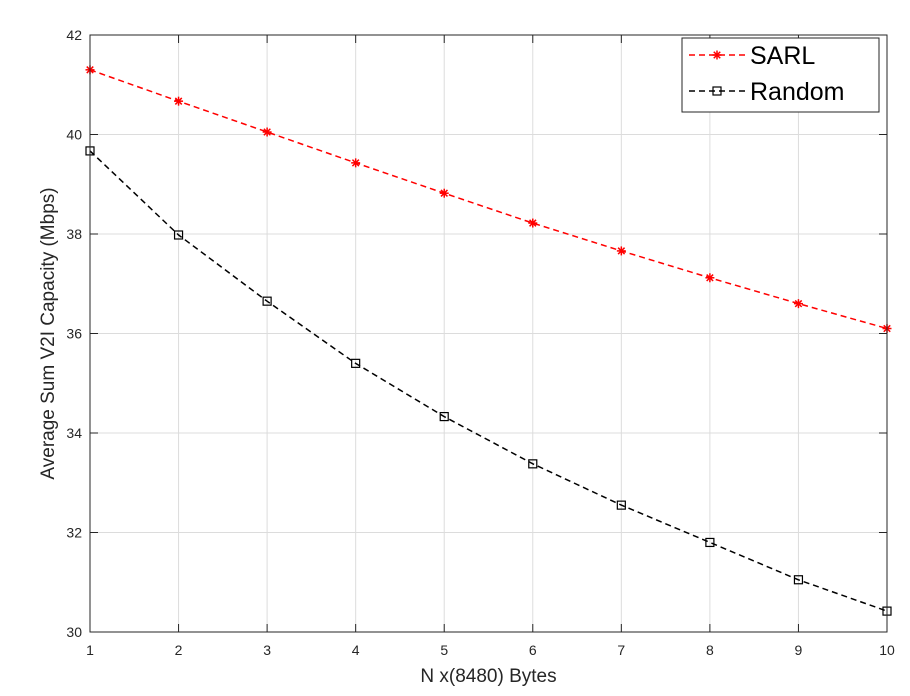  I want to click on legend-marker-sarl, so click(717, 55).